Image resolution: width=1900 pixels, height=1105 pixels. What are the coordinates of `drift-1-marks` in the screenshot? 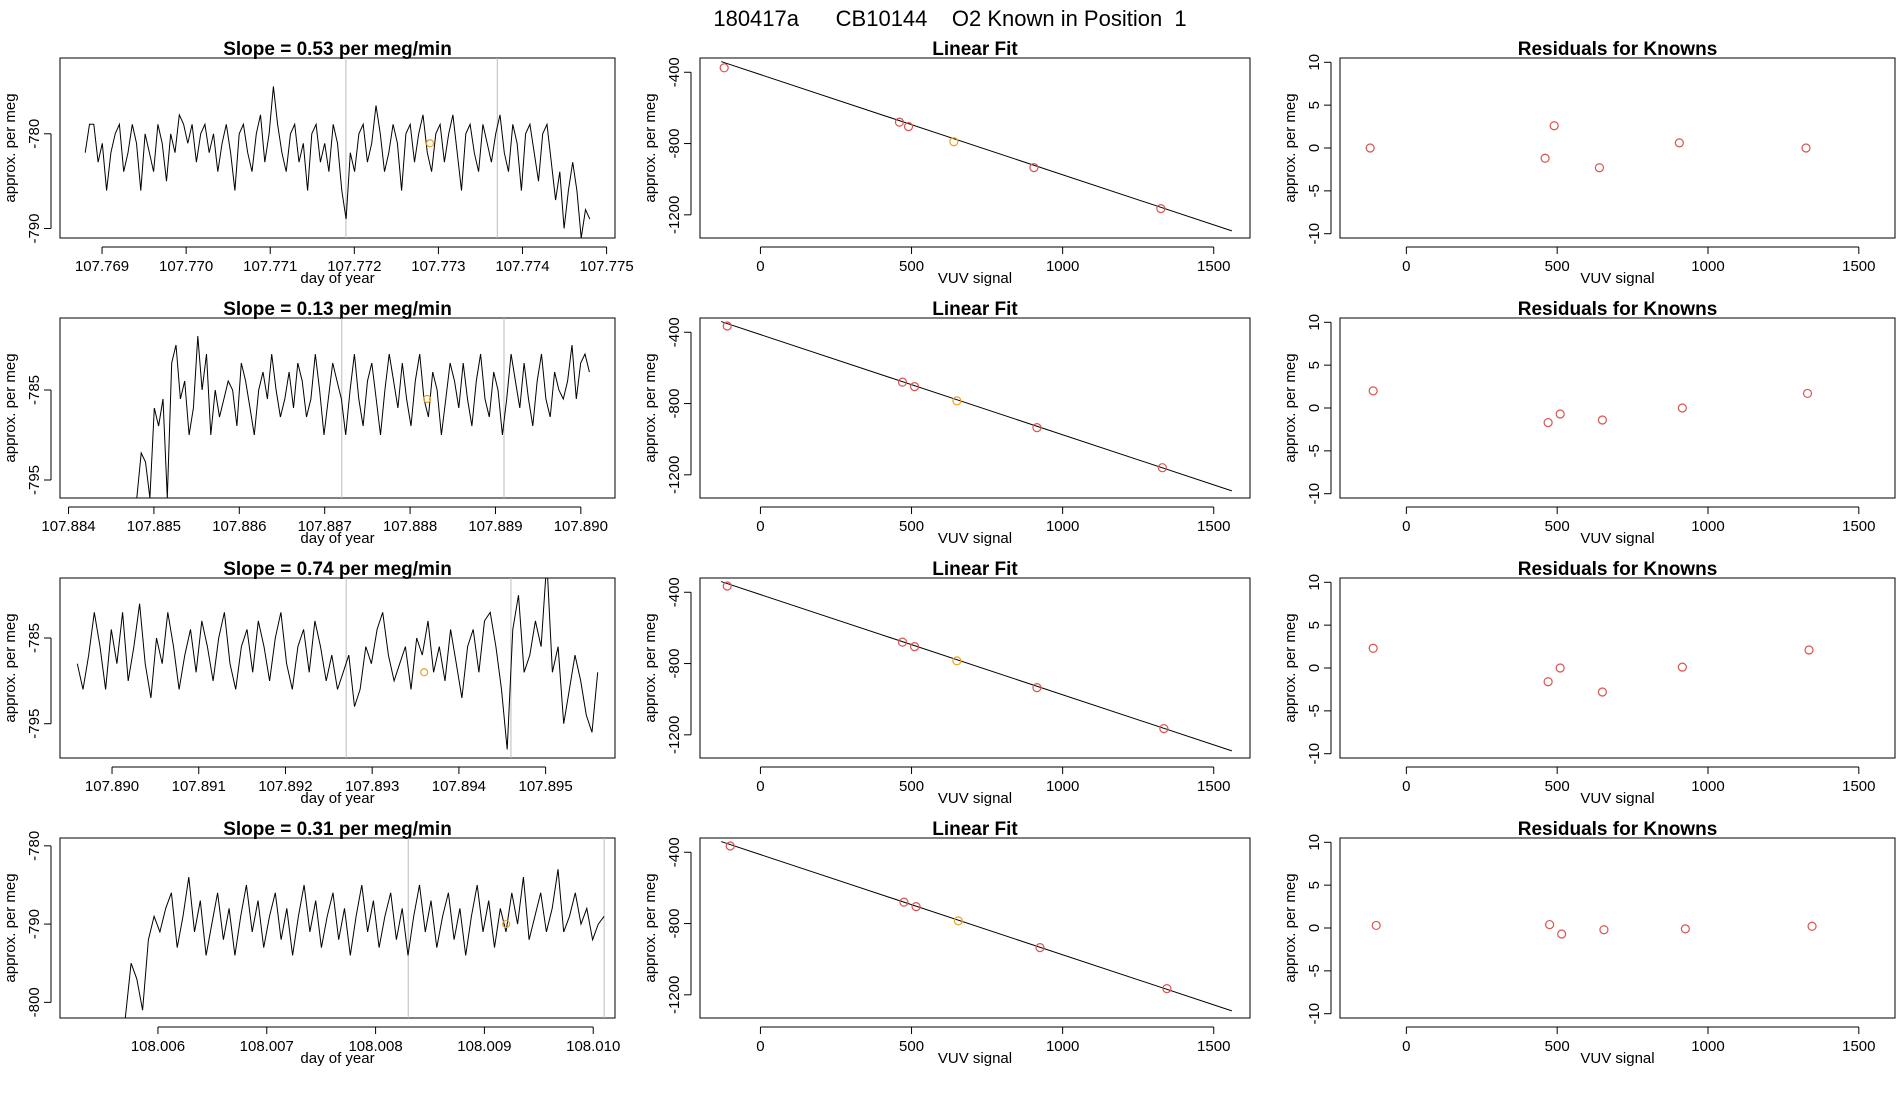 It's located at (337, 148).